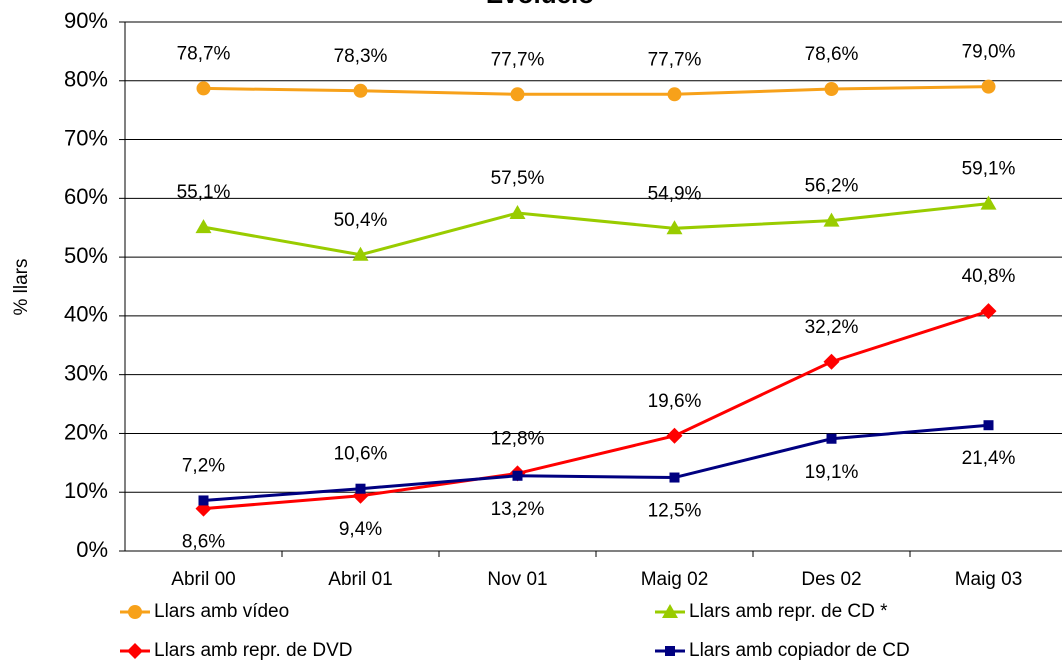 The image size is (1062, 671). What do you see at coordinates (360, 579) in the screenshot?
I see `x-tick-label: Abril 01` at bounding box center [360, 579].